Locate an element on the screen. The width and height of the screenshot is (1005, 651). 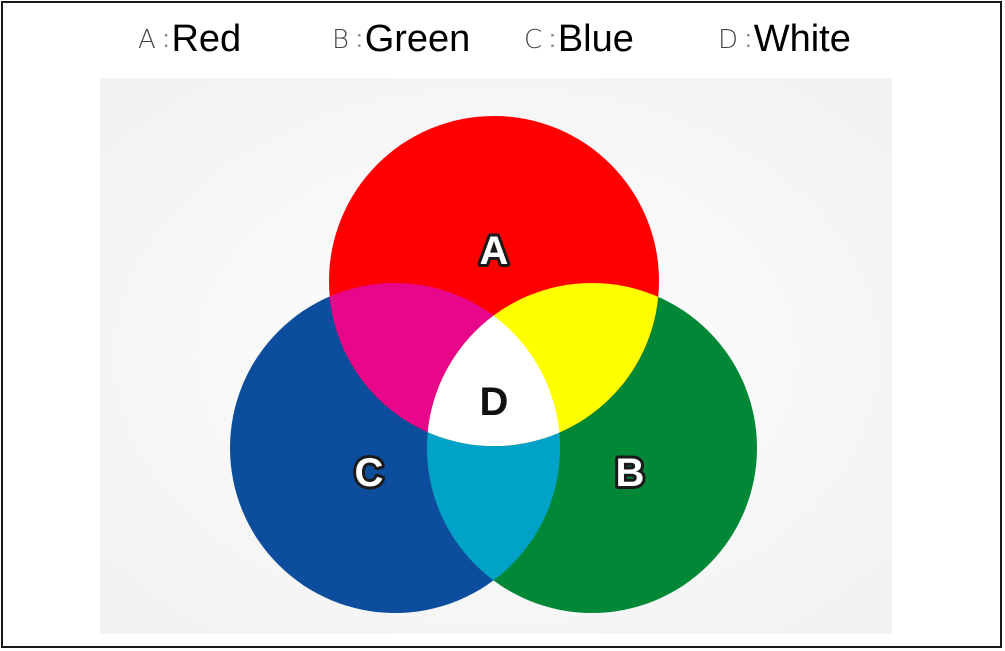
label-b: B is located at coordinates (630, 473).